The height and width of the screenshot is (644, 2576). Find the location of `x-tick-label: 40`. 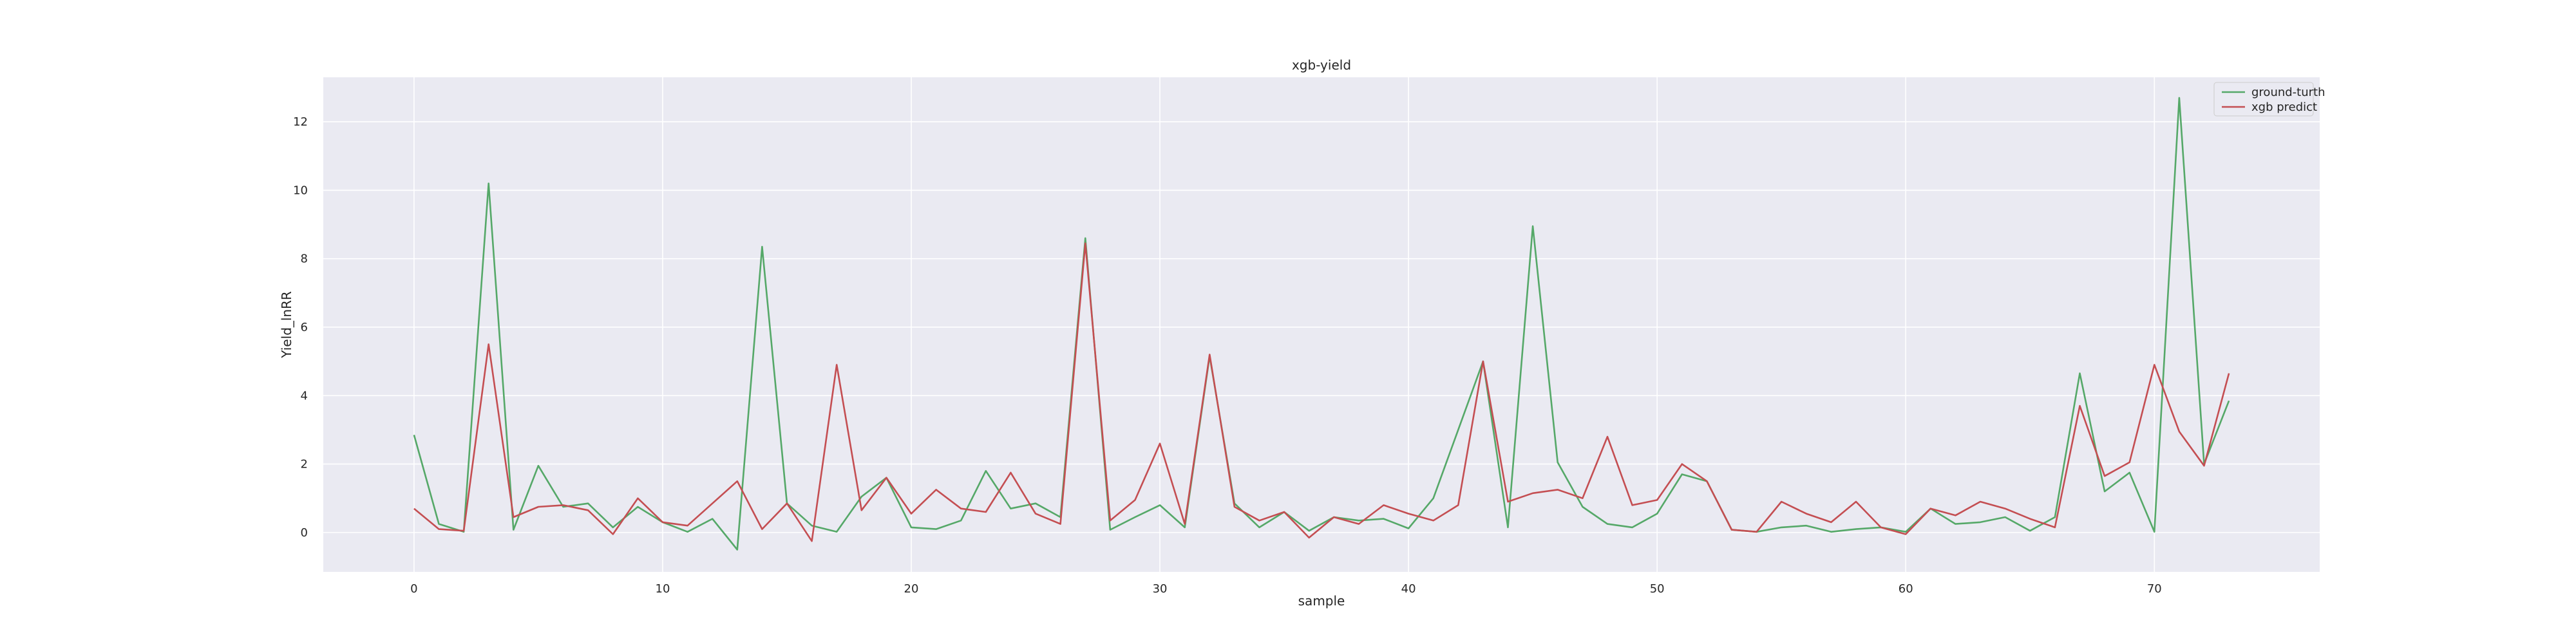

x-tick-label: 40 is located at coordinates (1409, 589).